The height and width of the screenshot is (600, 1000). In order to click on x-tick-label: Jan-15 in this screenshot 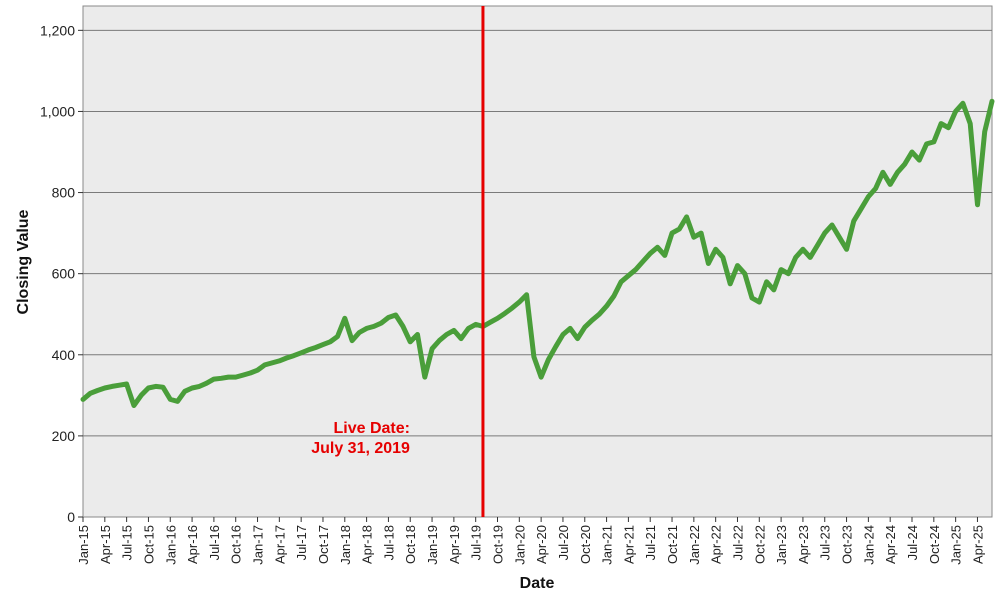, I will do `click(83, 545)`.